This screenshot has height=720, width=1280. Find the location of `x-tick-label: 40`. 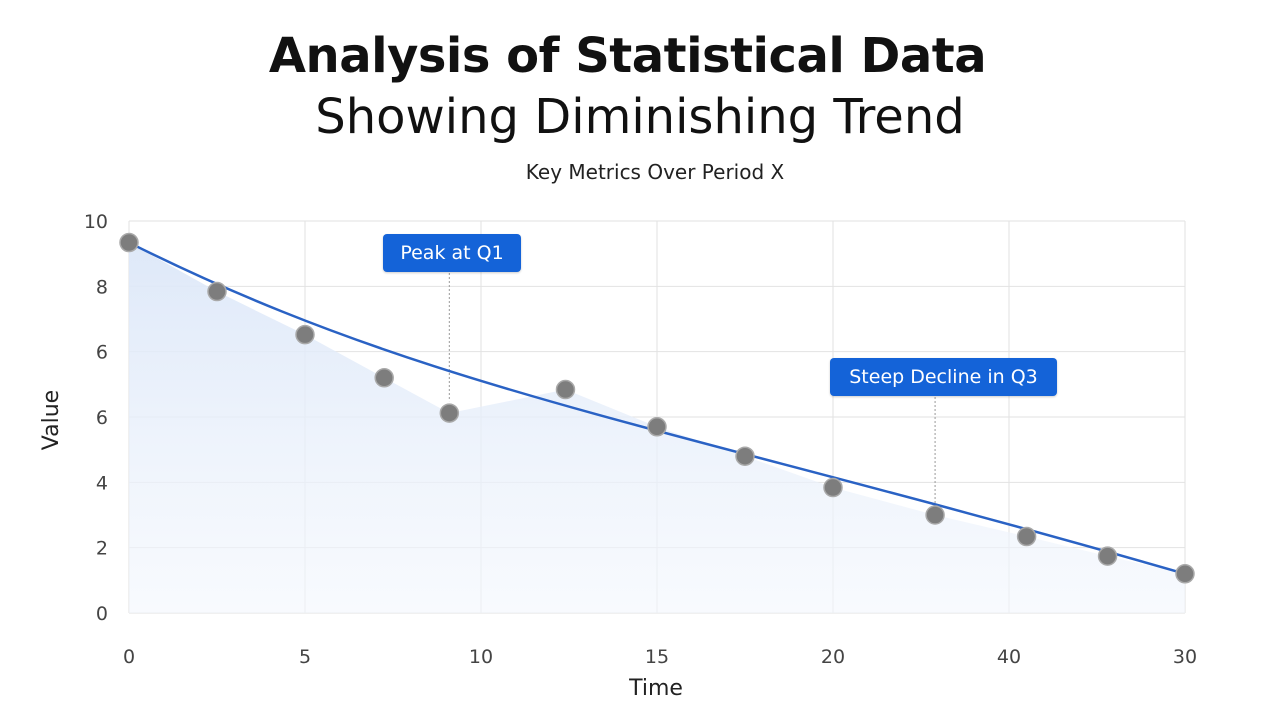

x-tick-label: 40 is located at coordinates (1009, 657).